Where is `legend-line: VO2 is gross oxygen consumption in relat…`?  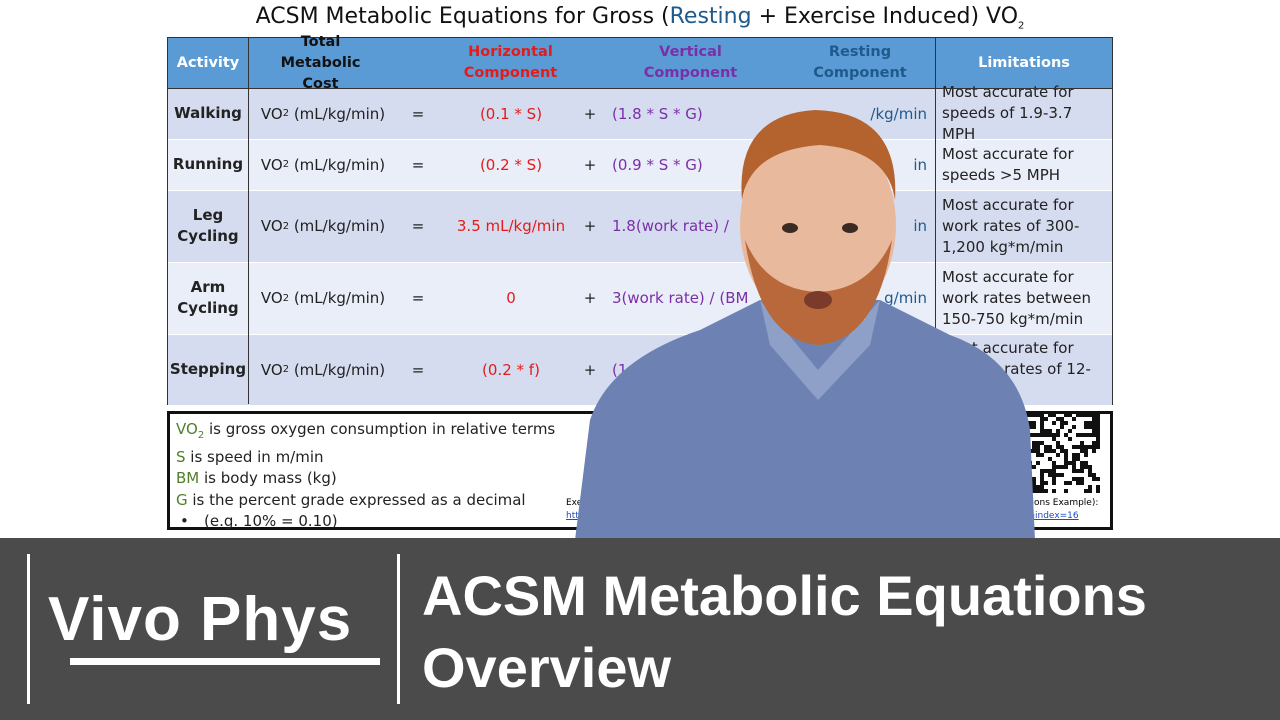 legend-line: VO2 is gross oxygen consumption in relat… is located at coordinates (640, 433).